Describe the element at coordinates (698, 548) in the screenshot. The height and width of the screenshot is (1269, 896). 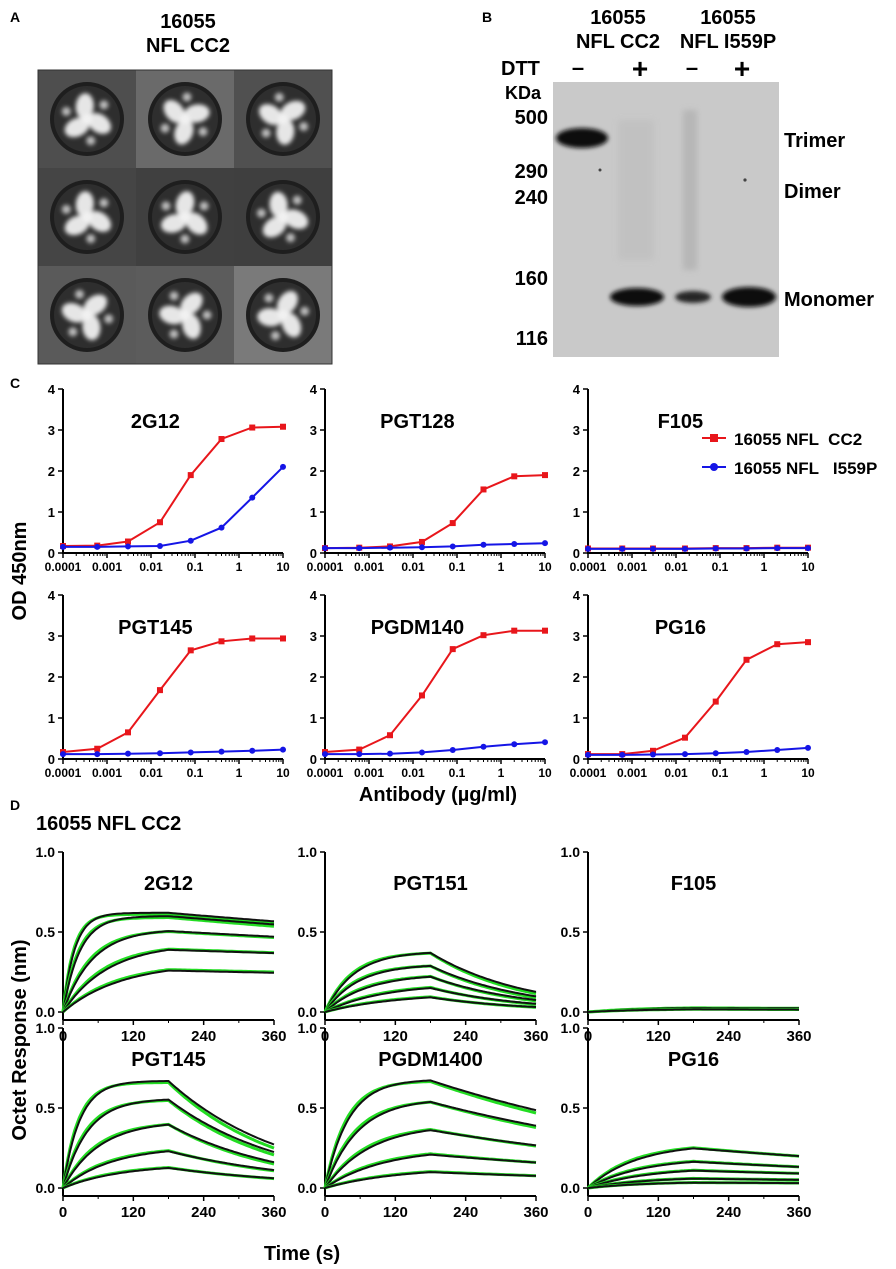
I see `series-line-i559p` at that location.